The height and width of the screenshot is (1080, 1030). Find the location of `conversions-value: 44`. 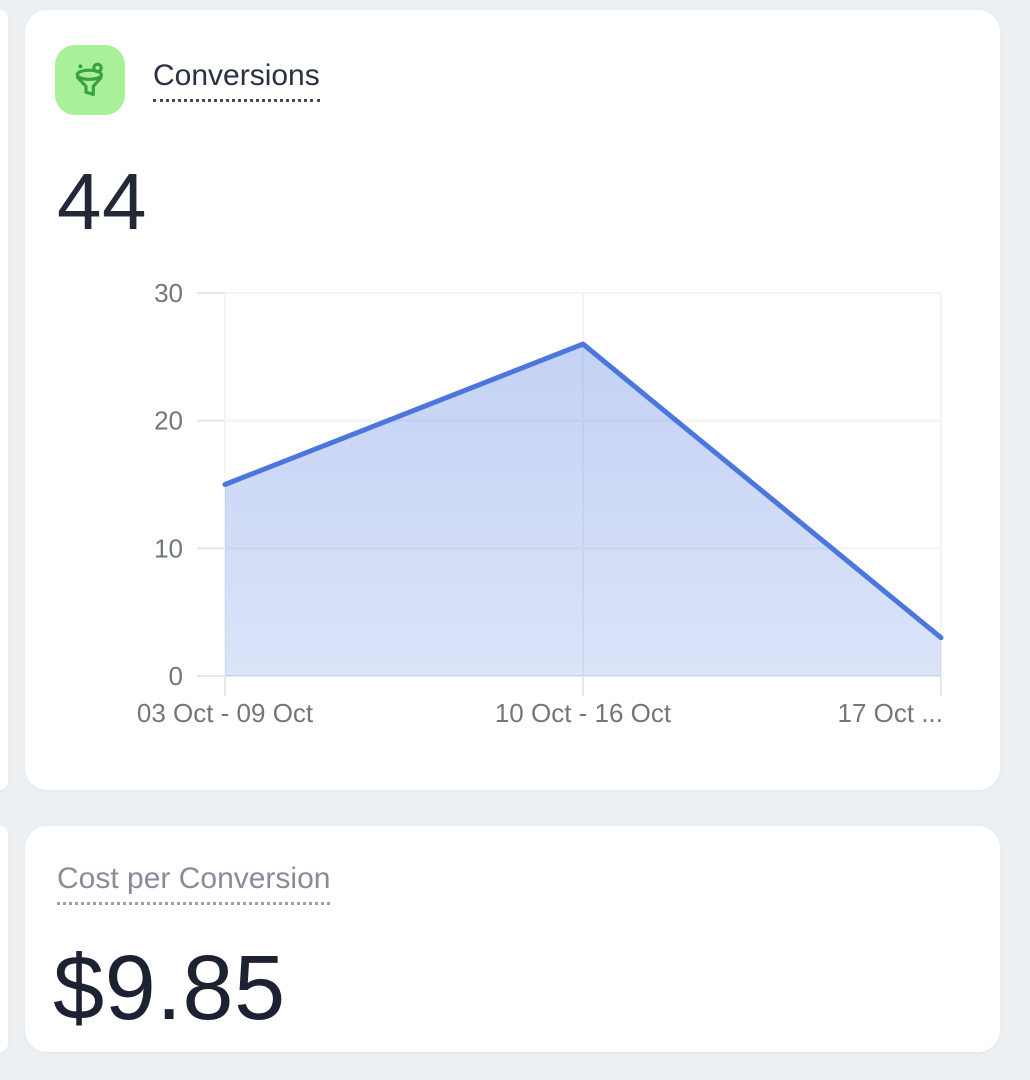

conversions-value: 44 is located at coordinates (102, 201).